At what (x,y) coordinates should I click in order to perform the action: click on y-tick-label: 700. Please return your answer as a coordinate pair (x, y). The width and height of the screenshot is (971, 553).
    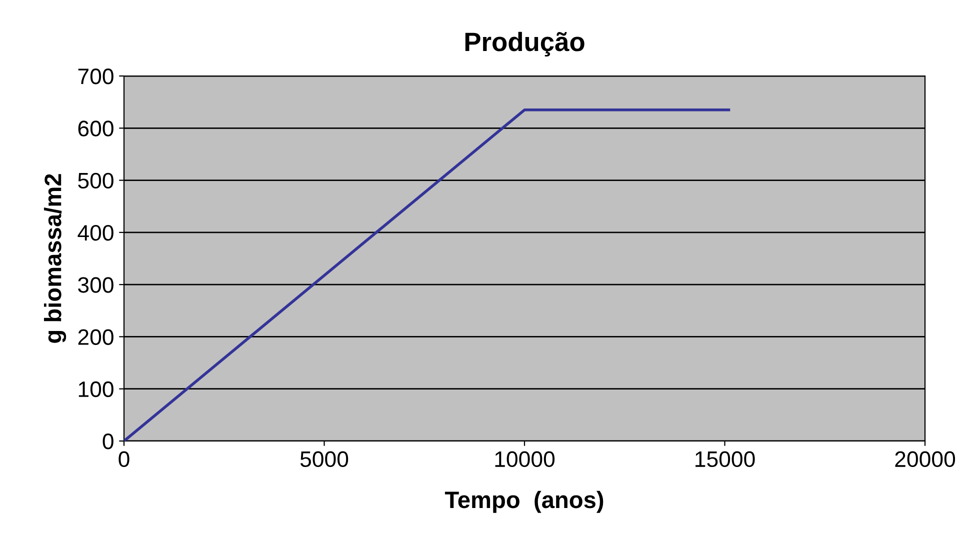
    Looking at the image, I should click on (96, 76).